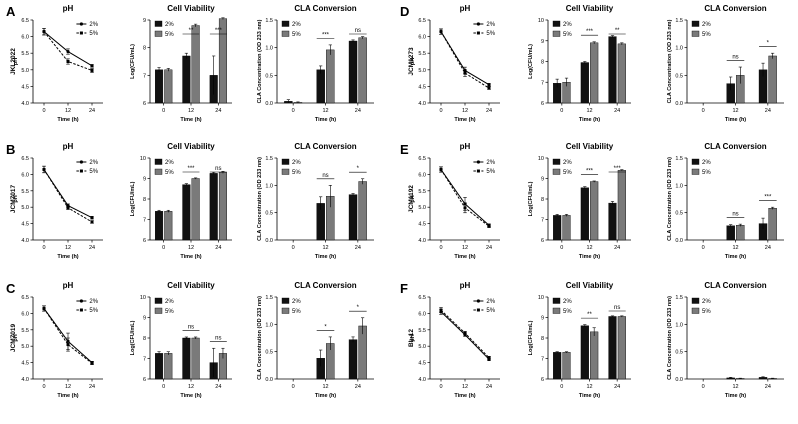 The width and height of the screenshot is (798, 424). I want to click on strain-label: JCM7019, so click(13, 338).